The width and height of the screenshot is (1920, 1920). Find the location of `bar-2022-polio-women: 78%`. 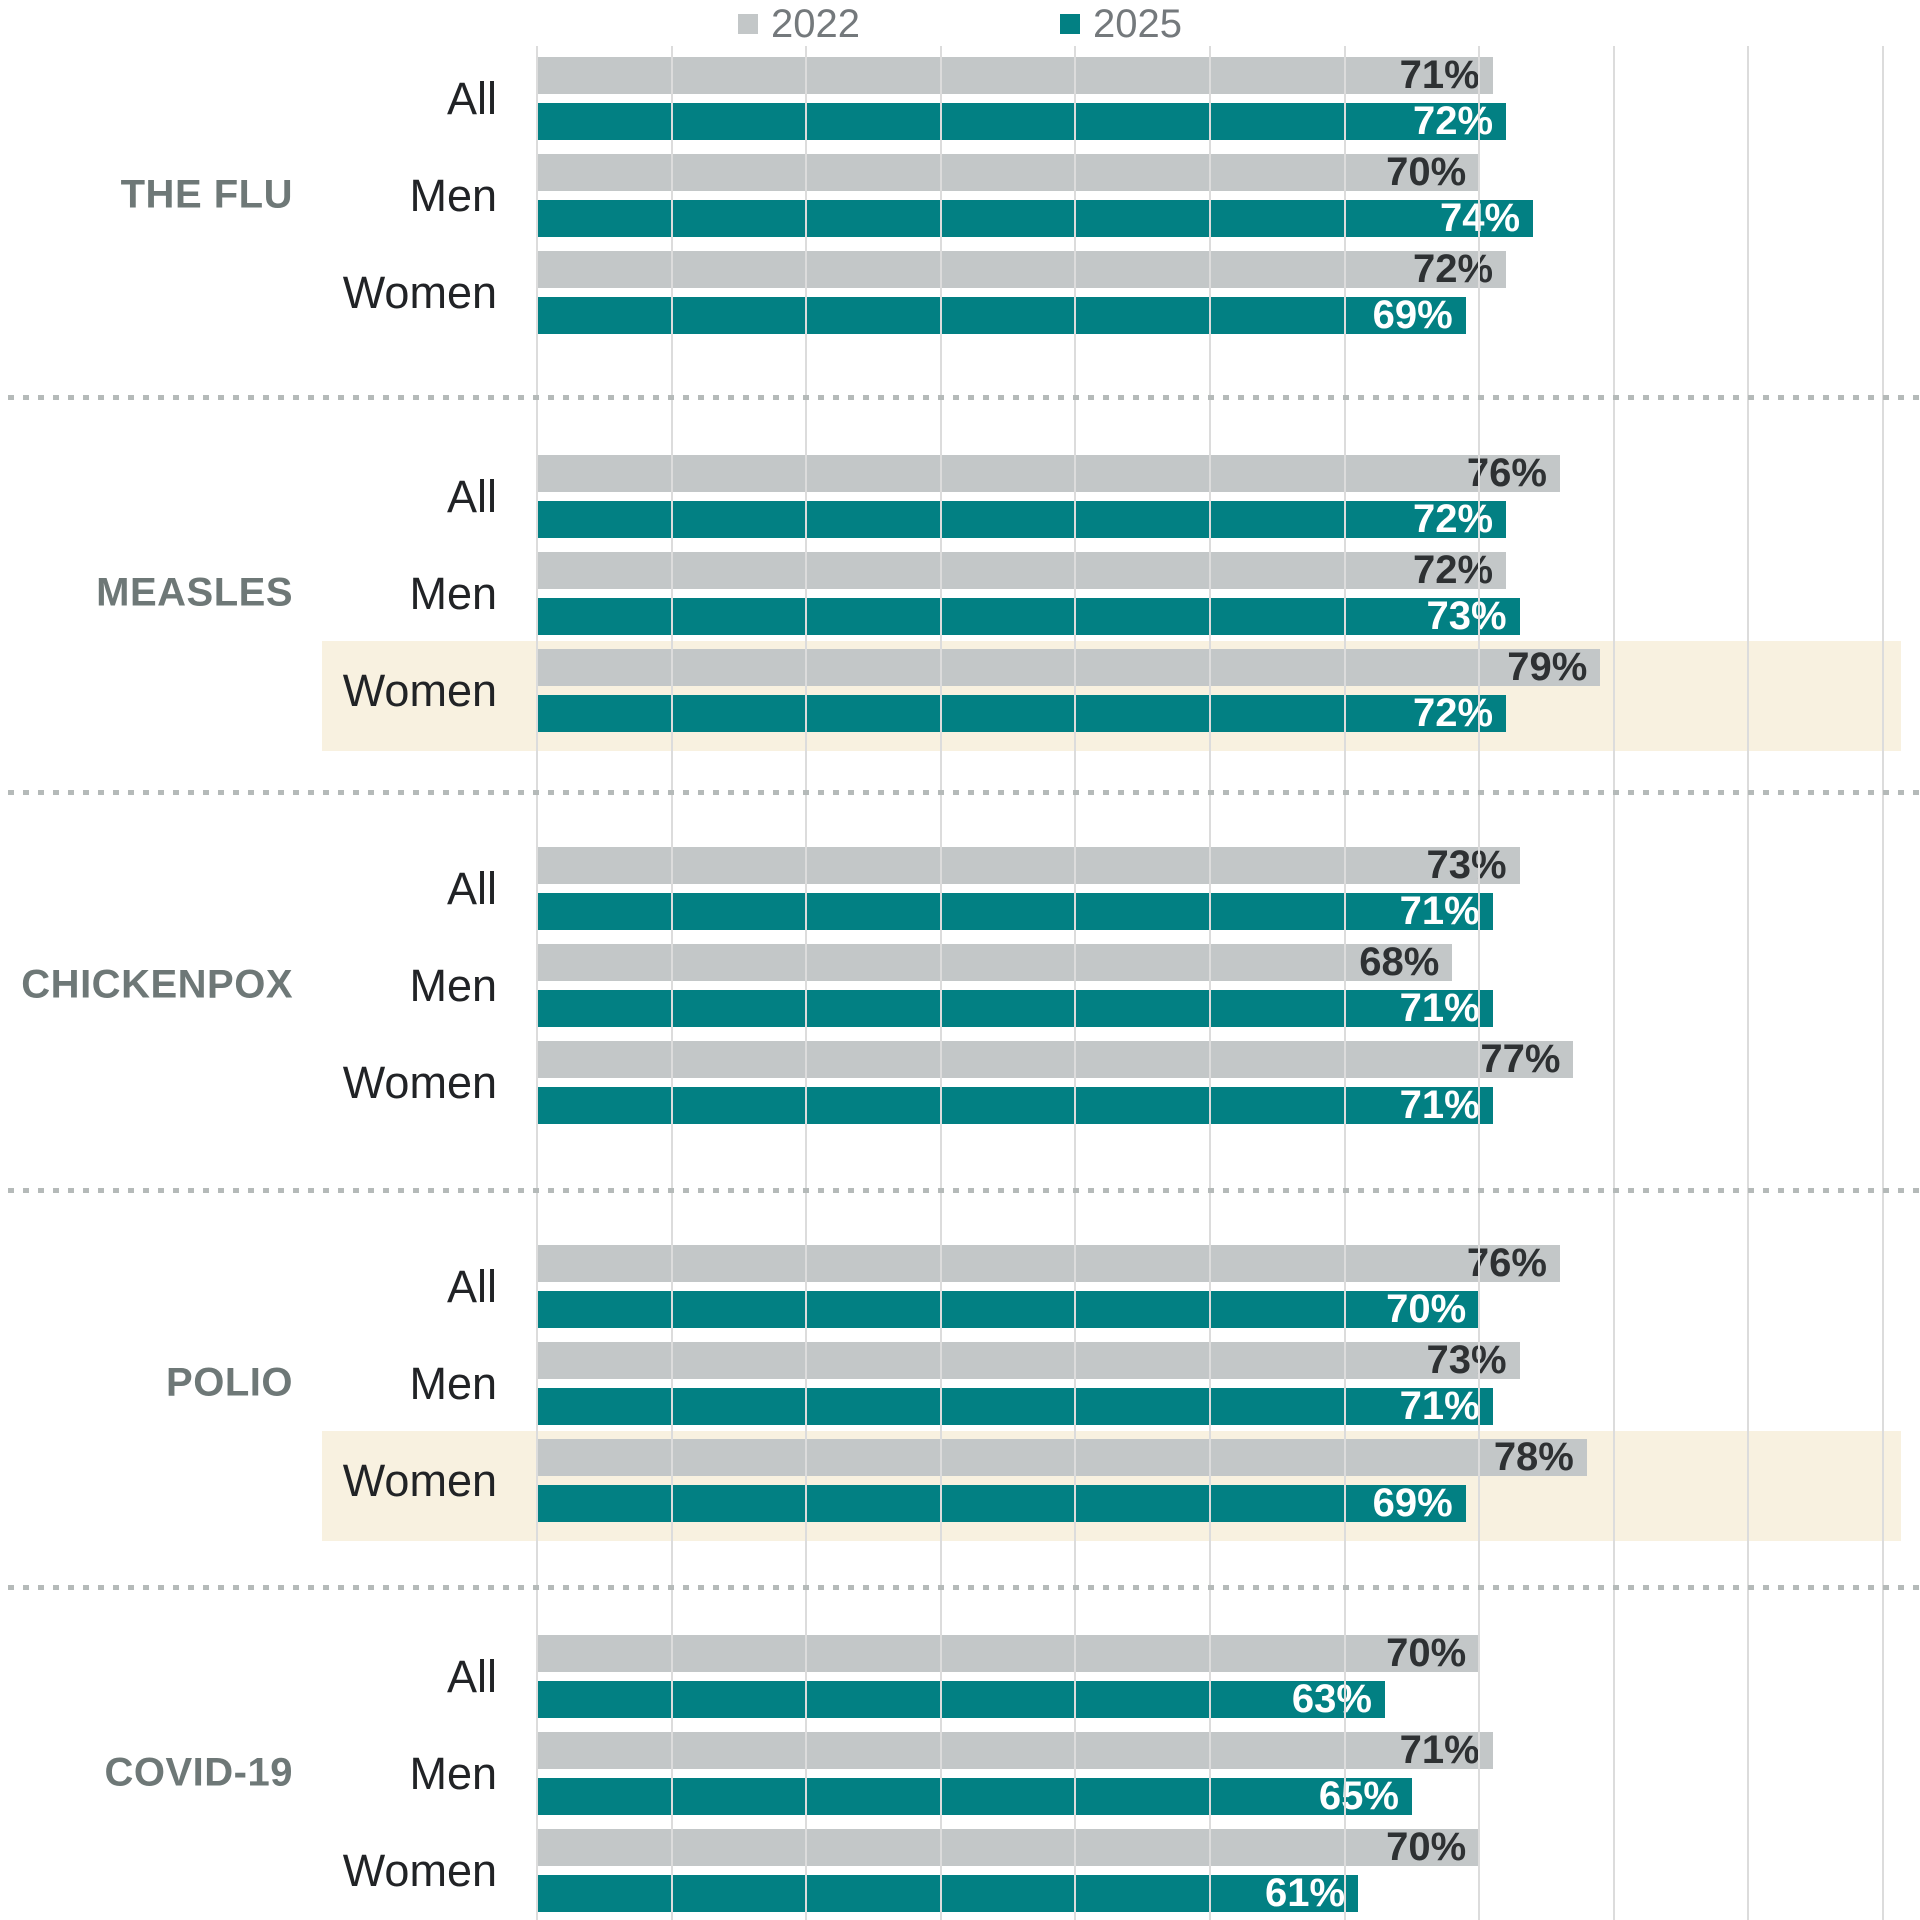

bar-2022-polio-women: 78% is located at coordinates (1062, 1457).